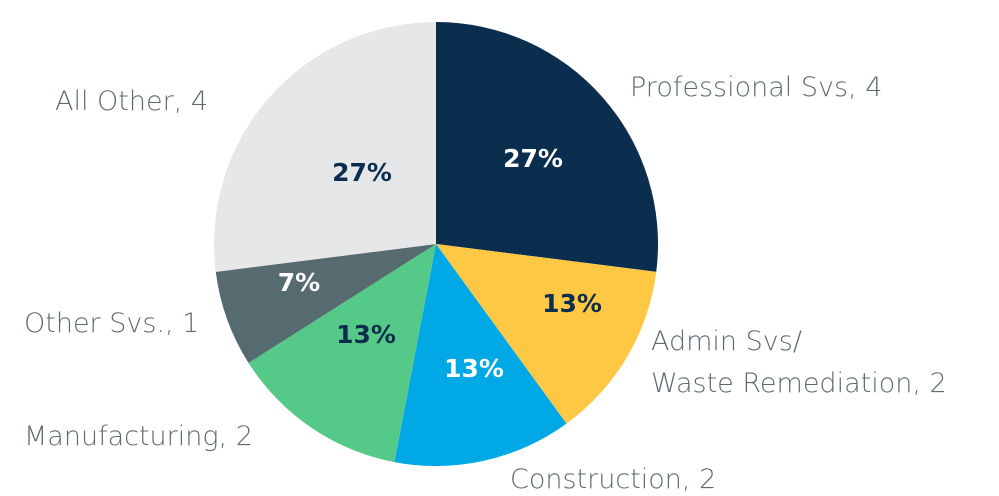 The image size is (999, 496). Describe the element at coordinates (613, 479) in the screenshot. I see `slice-category-label: Construction, 2` at that location.